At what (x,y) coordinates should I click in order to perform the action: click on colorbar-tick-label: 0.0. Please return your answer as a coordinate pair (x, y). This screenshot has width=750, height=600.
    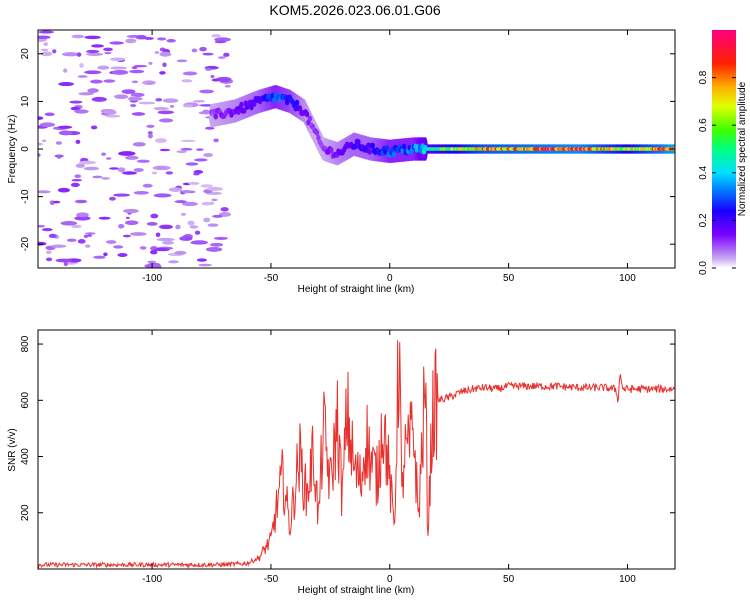
    Looking at the image, I should click on (703, 268).